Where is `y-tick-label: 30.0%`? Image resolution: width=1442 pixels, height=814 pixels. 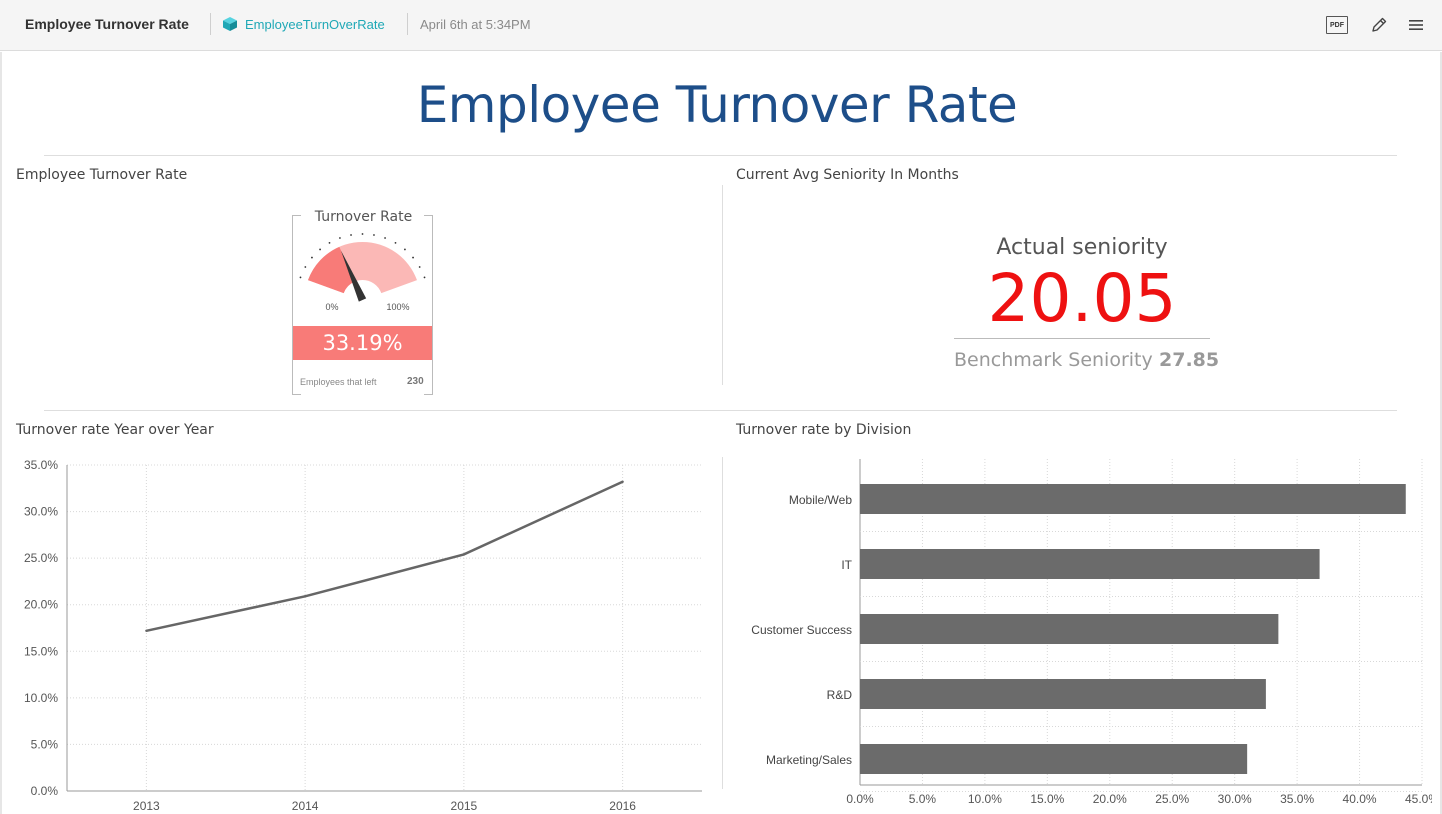
y-tick-label: 30.0% is located at coordinates (41, 512).